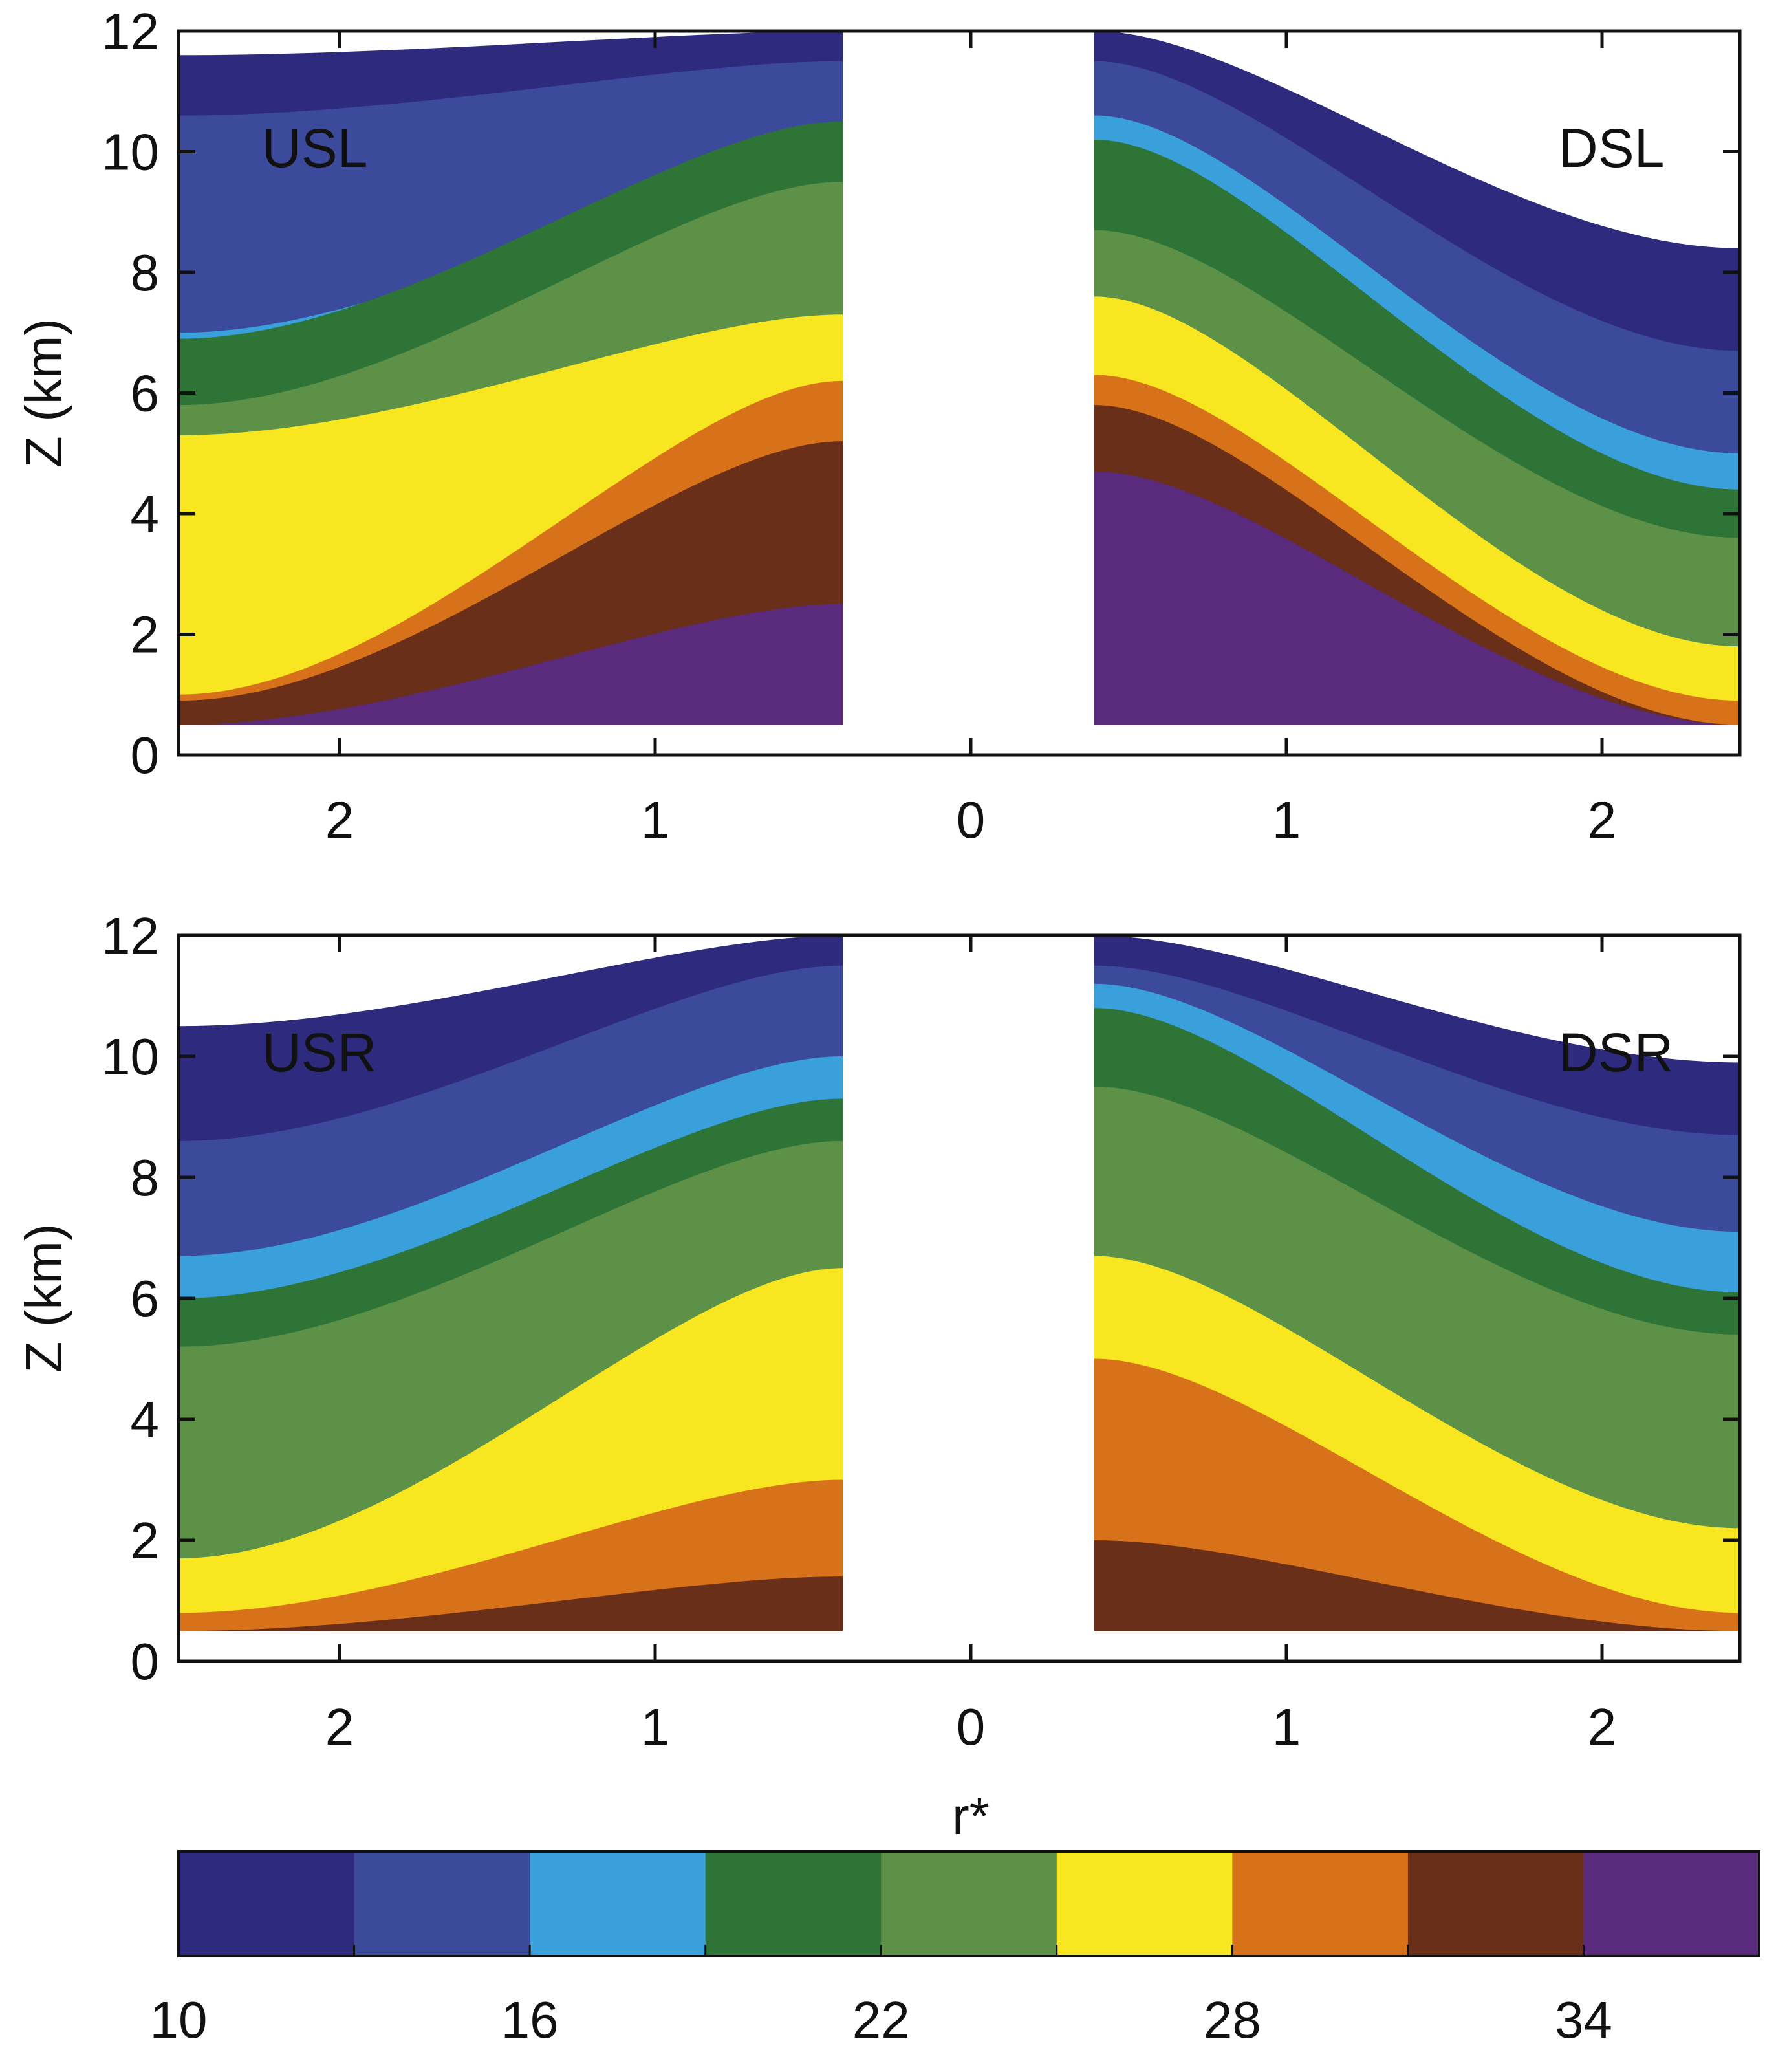 This screenshot has width=1776, height=2072. I want to click on colorbar-tick-label: 22, so click(881, 2020).